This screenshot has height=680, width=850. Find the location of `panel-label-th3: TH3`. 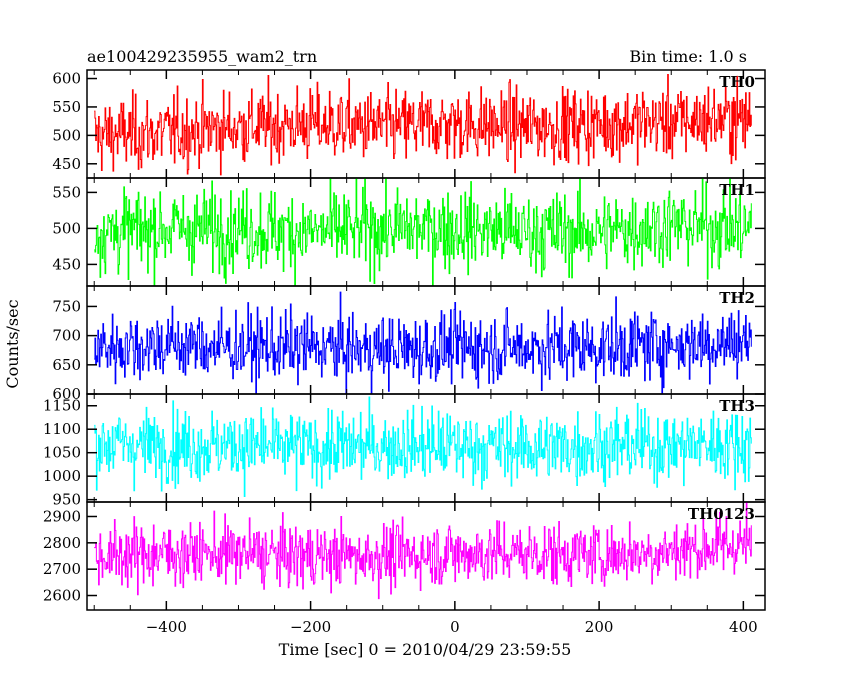

panel-label-th3: TH3 is located at coordinates (737, 406).